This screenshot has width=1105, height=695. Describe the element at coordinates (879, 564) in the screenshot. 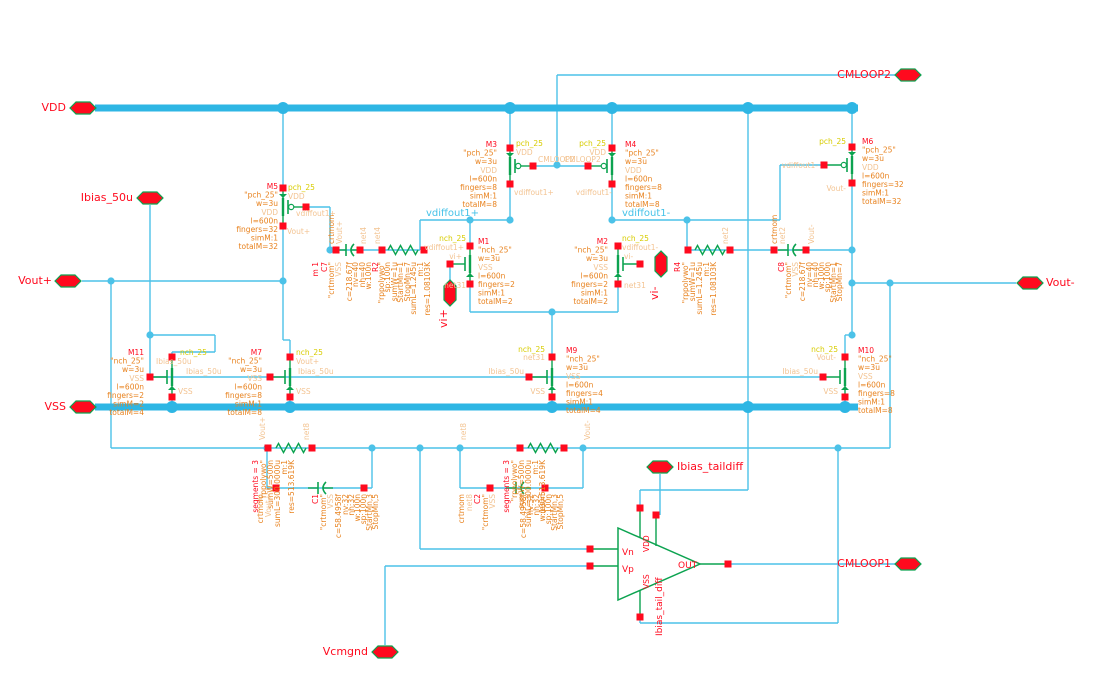

I see `pin-CMLOOP1: CMLOOP1` at that location.